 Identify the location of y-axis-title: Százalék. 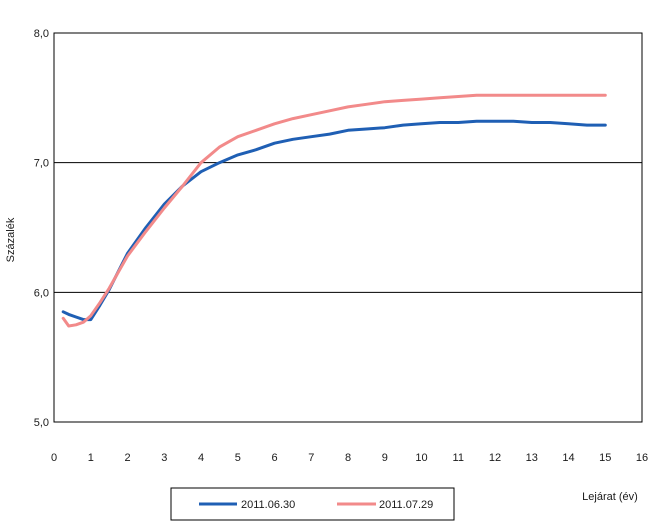
(11, 239).